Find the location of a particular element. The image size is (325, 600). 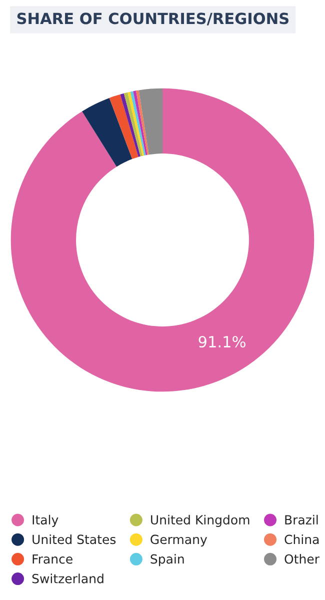

legend-label: United Kingdom is located at coordinates (200, 520).